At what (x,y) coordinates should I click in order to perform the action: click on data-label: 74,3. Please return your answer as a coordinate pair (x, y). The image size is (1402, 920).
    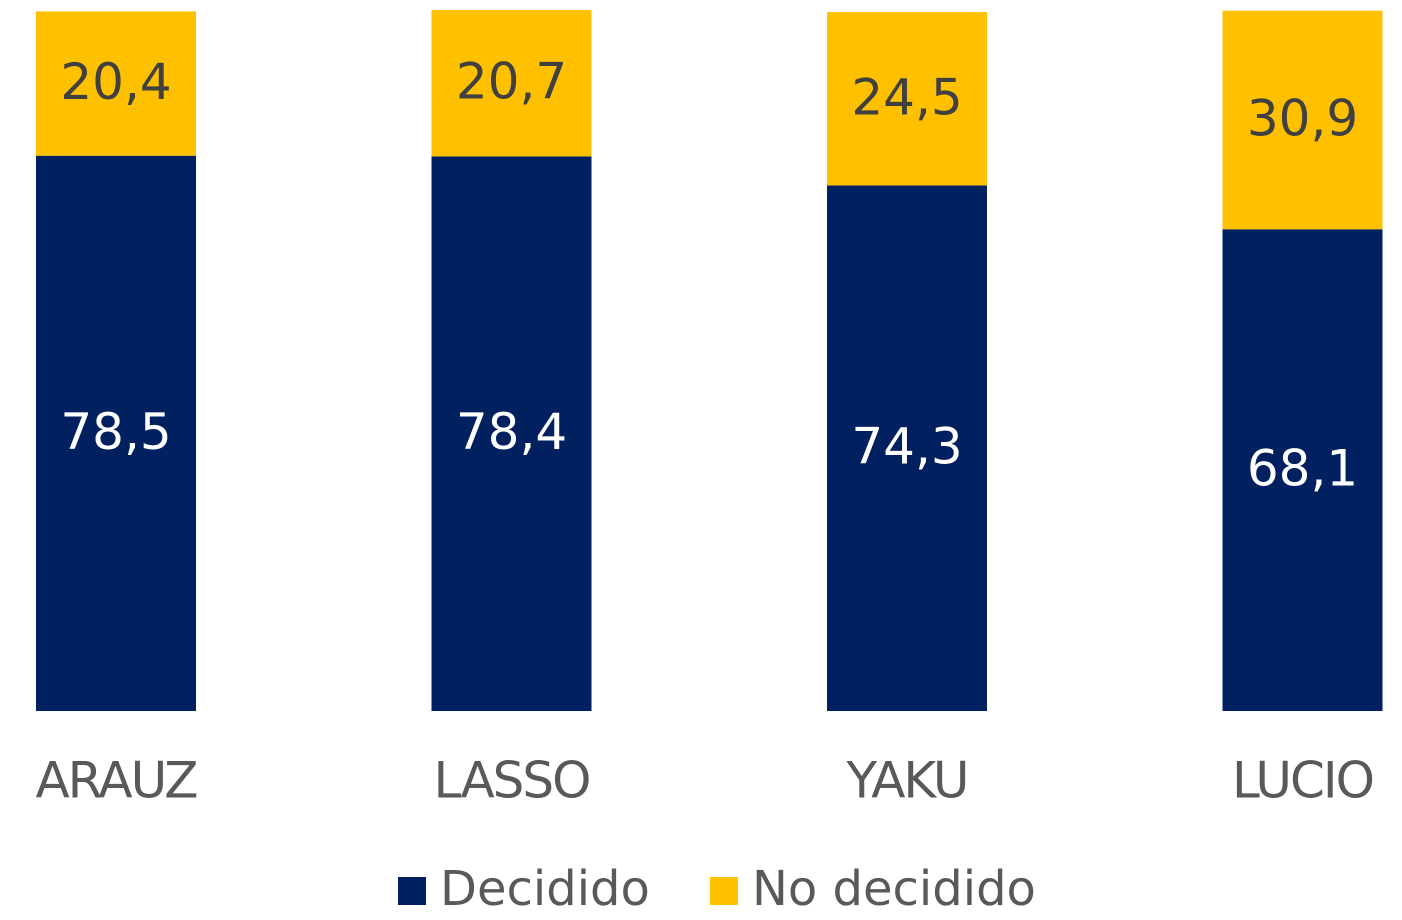
    Looking at the image, I should click on (906, 447).